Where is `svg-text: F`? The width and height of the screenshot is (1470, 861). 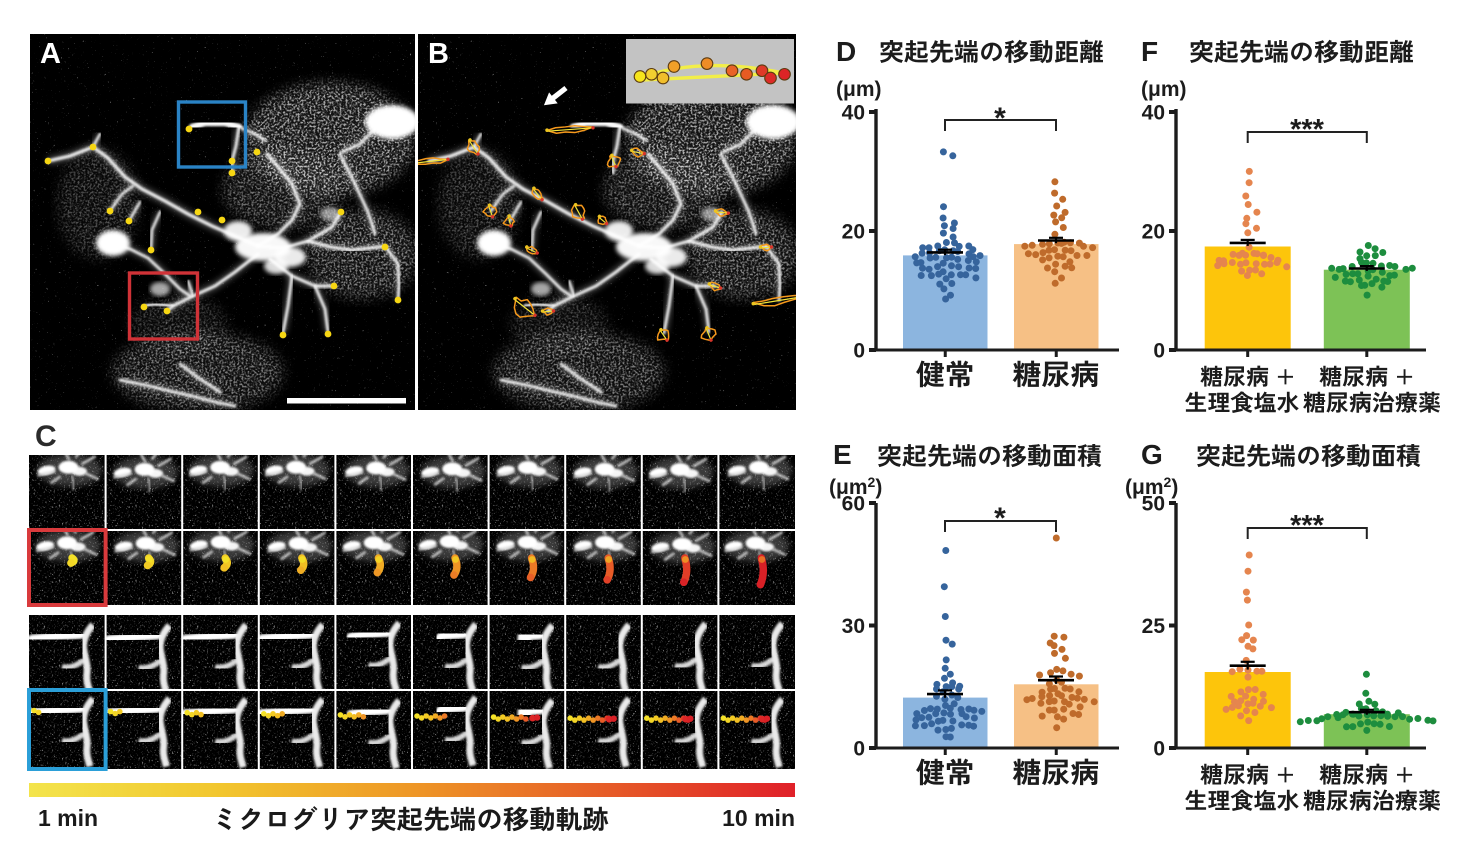 svg-text: F is located at coordinates (1149, 51).